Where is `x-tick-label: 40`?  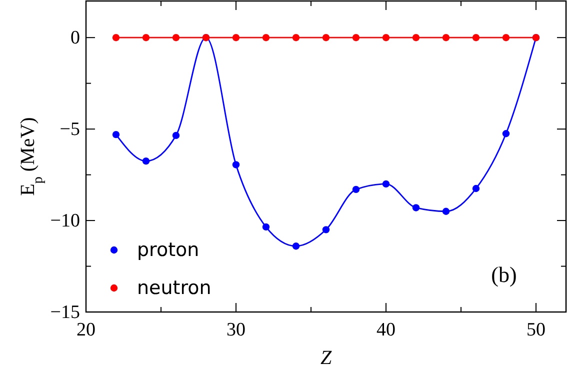
x-tick-label: 40 is located at coordinates (386, 329).